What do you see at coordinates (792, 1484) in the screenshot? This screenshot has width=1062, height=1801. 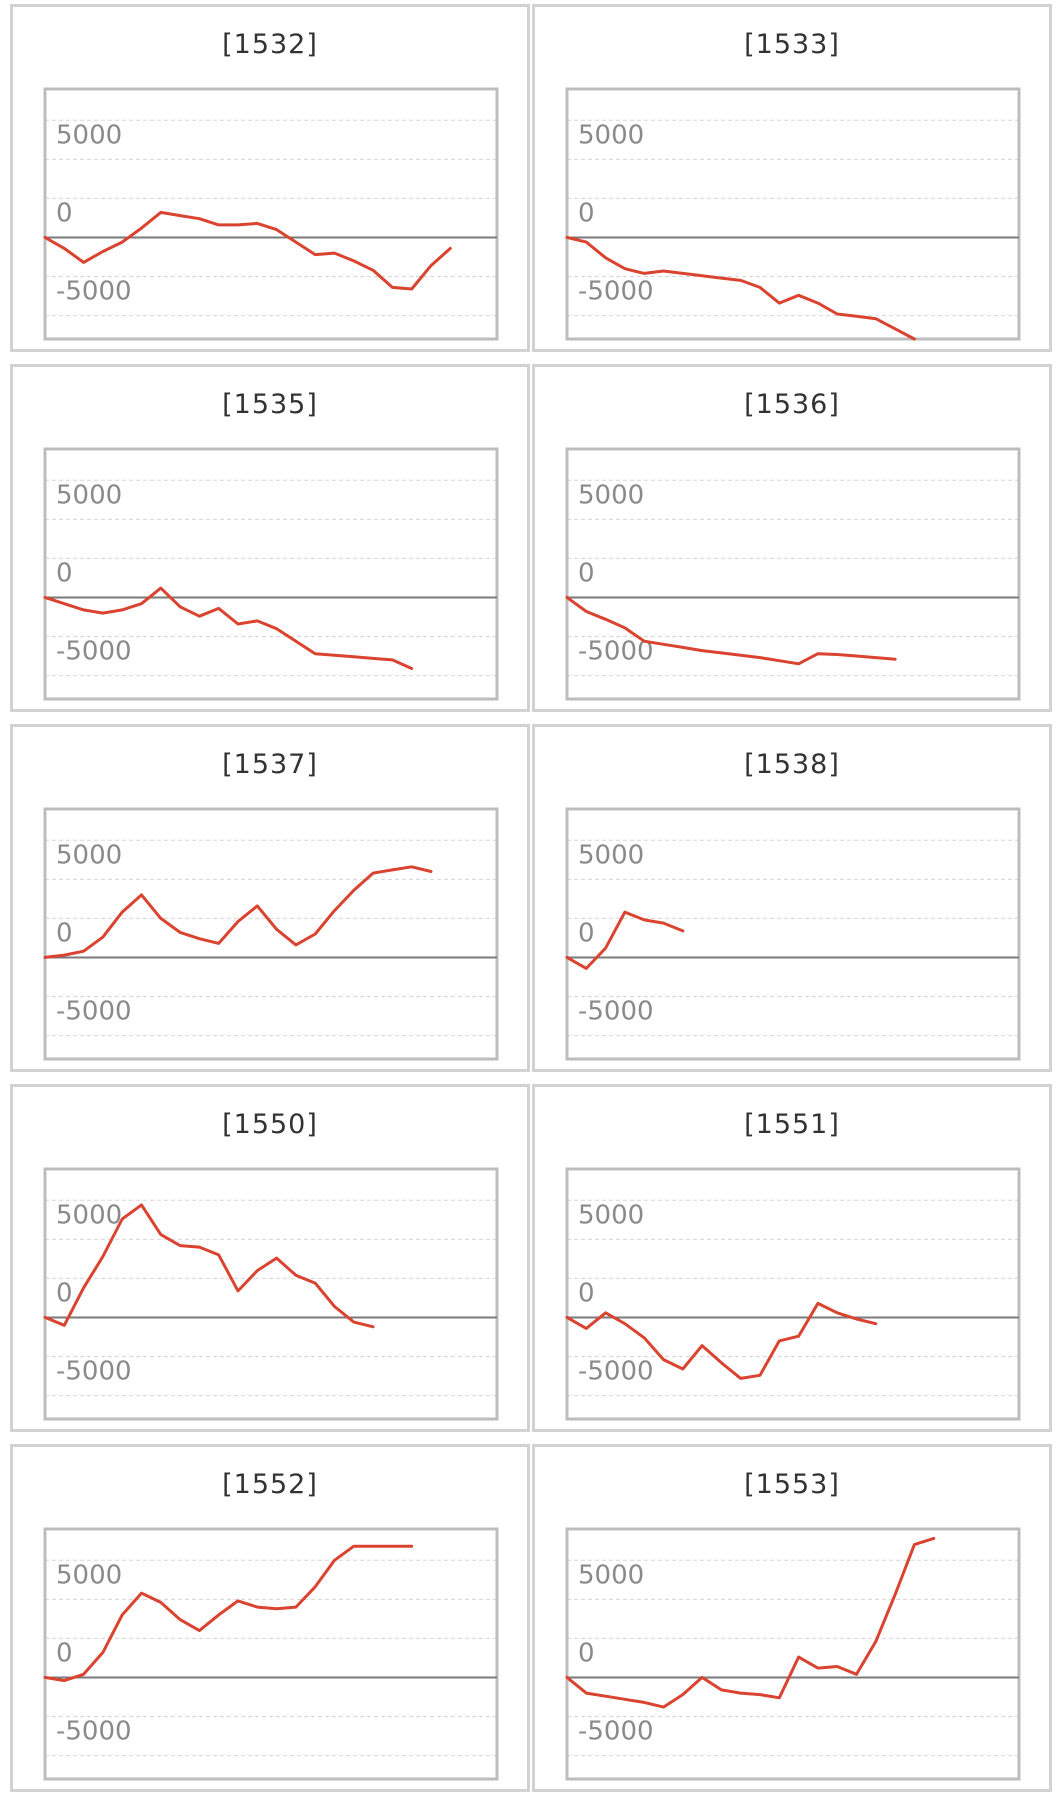 I see `chart-title: [1553]` at bounding box center [792, 1484].